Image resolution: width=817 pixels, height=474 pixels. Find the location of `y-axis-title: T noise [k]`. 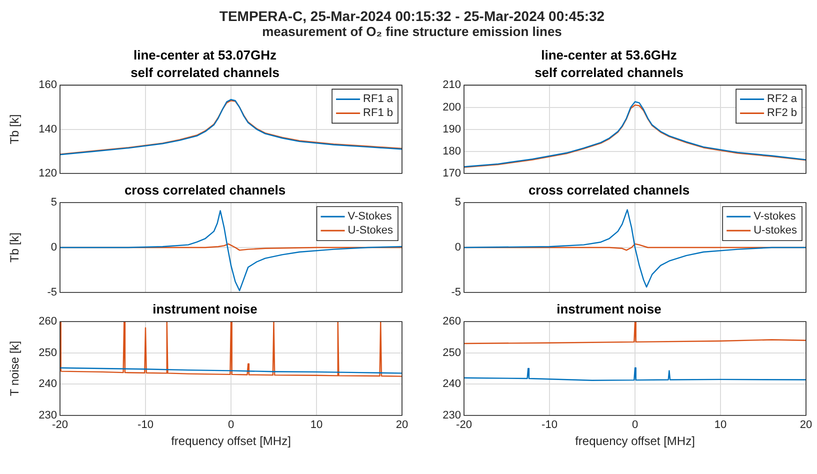

y-axis-title: T noise [k] is located at coordinates (15, 368).